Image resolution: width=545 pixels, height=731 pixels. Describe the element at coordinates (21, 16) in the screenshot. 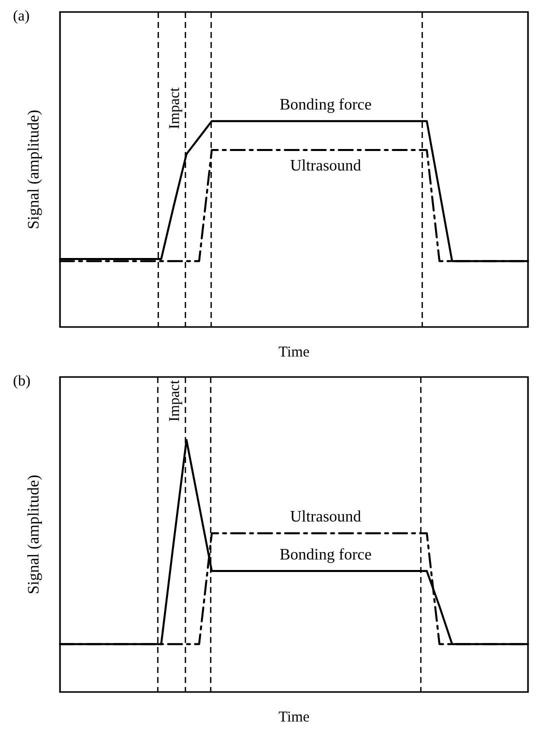

I see `chart-title: (a)` at that location.